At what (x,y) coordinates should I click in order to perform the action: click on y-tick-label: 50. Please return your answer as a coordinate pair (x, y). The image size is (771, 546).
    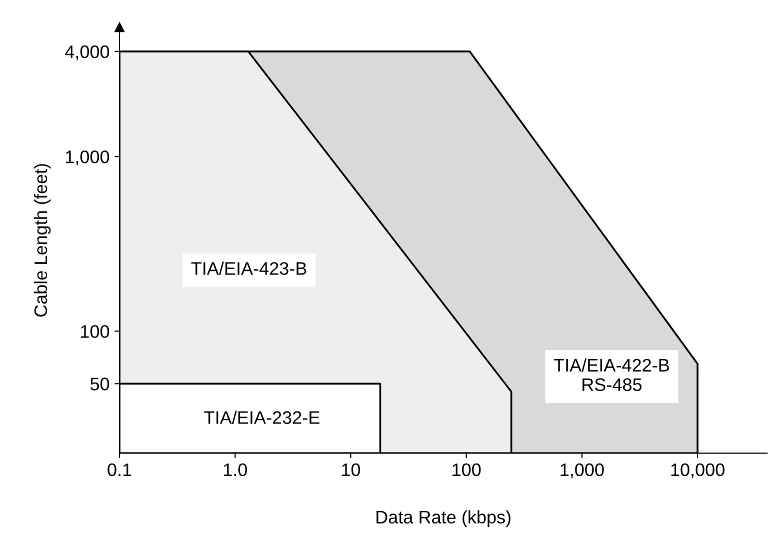
    Looking at the image, I should click on (100, 384).